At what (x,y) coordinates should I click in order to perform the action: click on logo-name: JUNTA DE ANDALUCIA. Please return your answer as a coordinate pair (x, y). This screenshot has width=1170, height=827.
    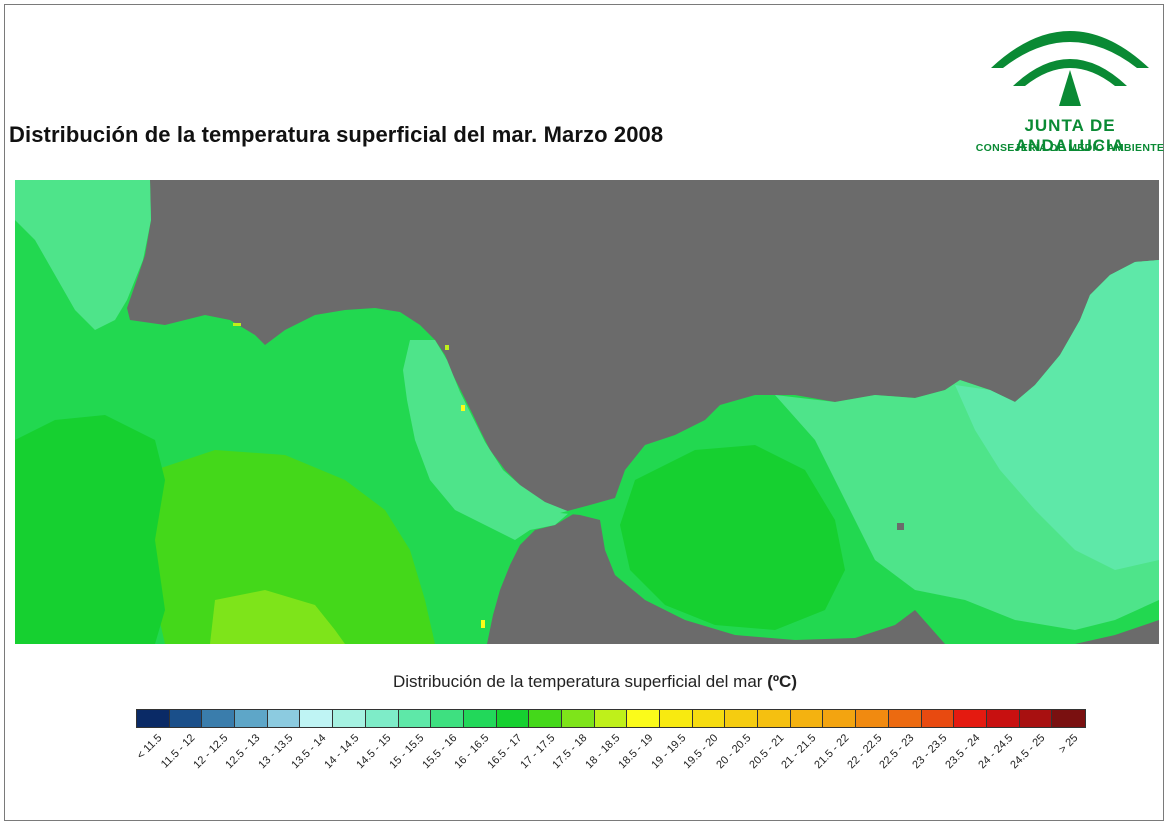
    Looking at the image, I should click on (1070, 135).